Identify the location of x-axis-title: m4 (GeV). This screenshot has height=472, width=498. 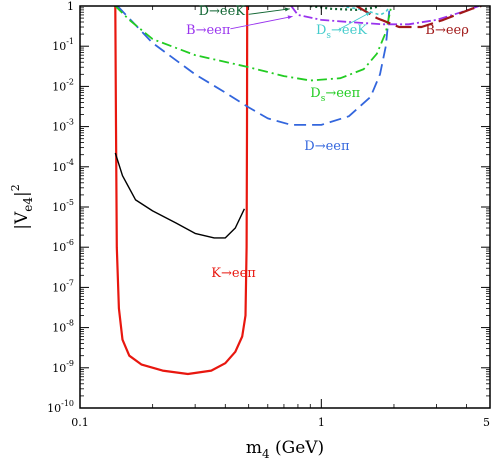
(285, 449).